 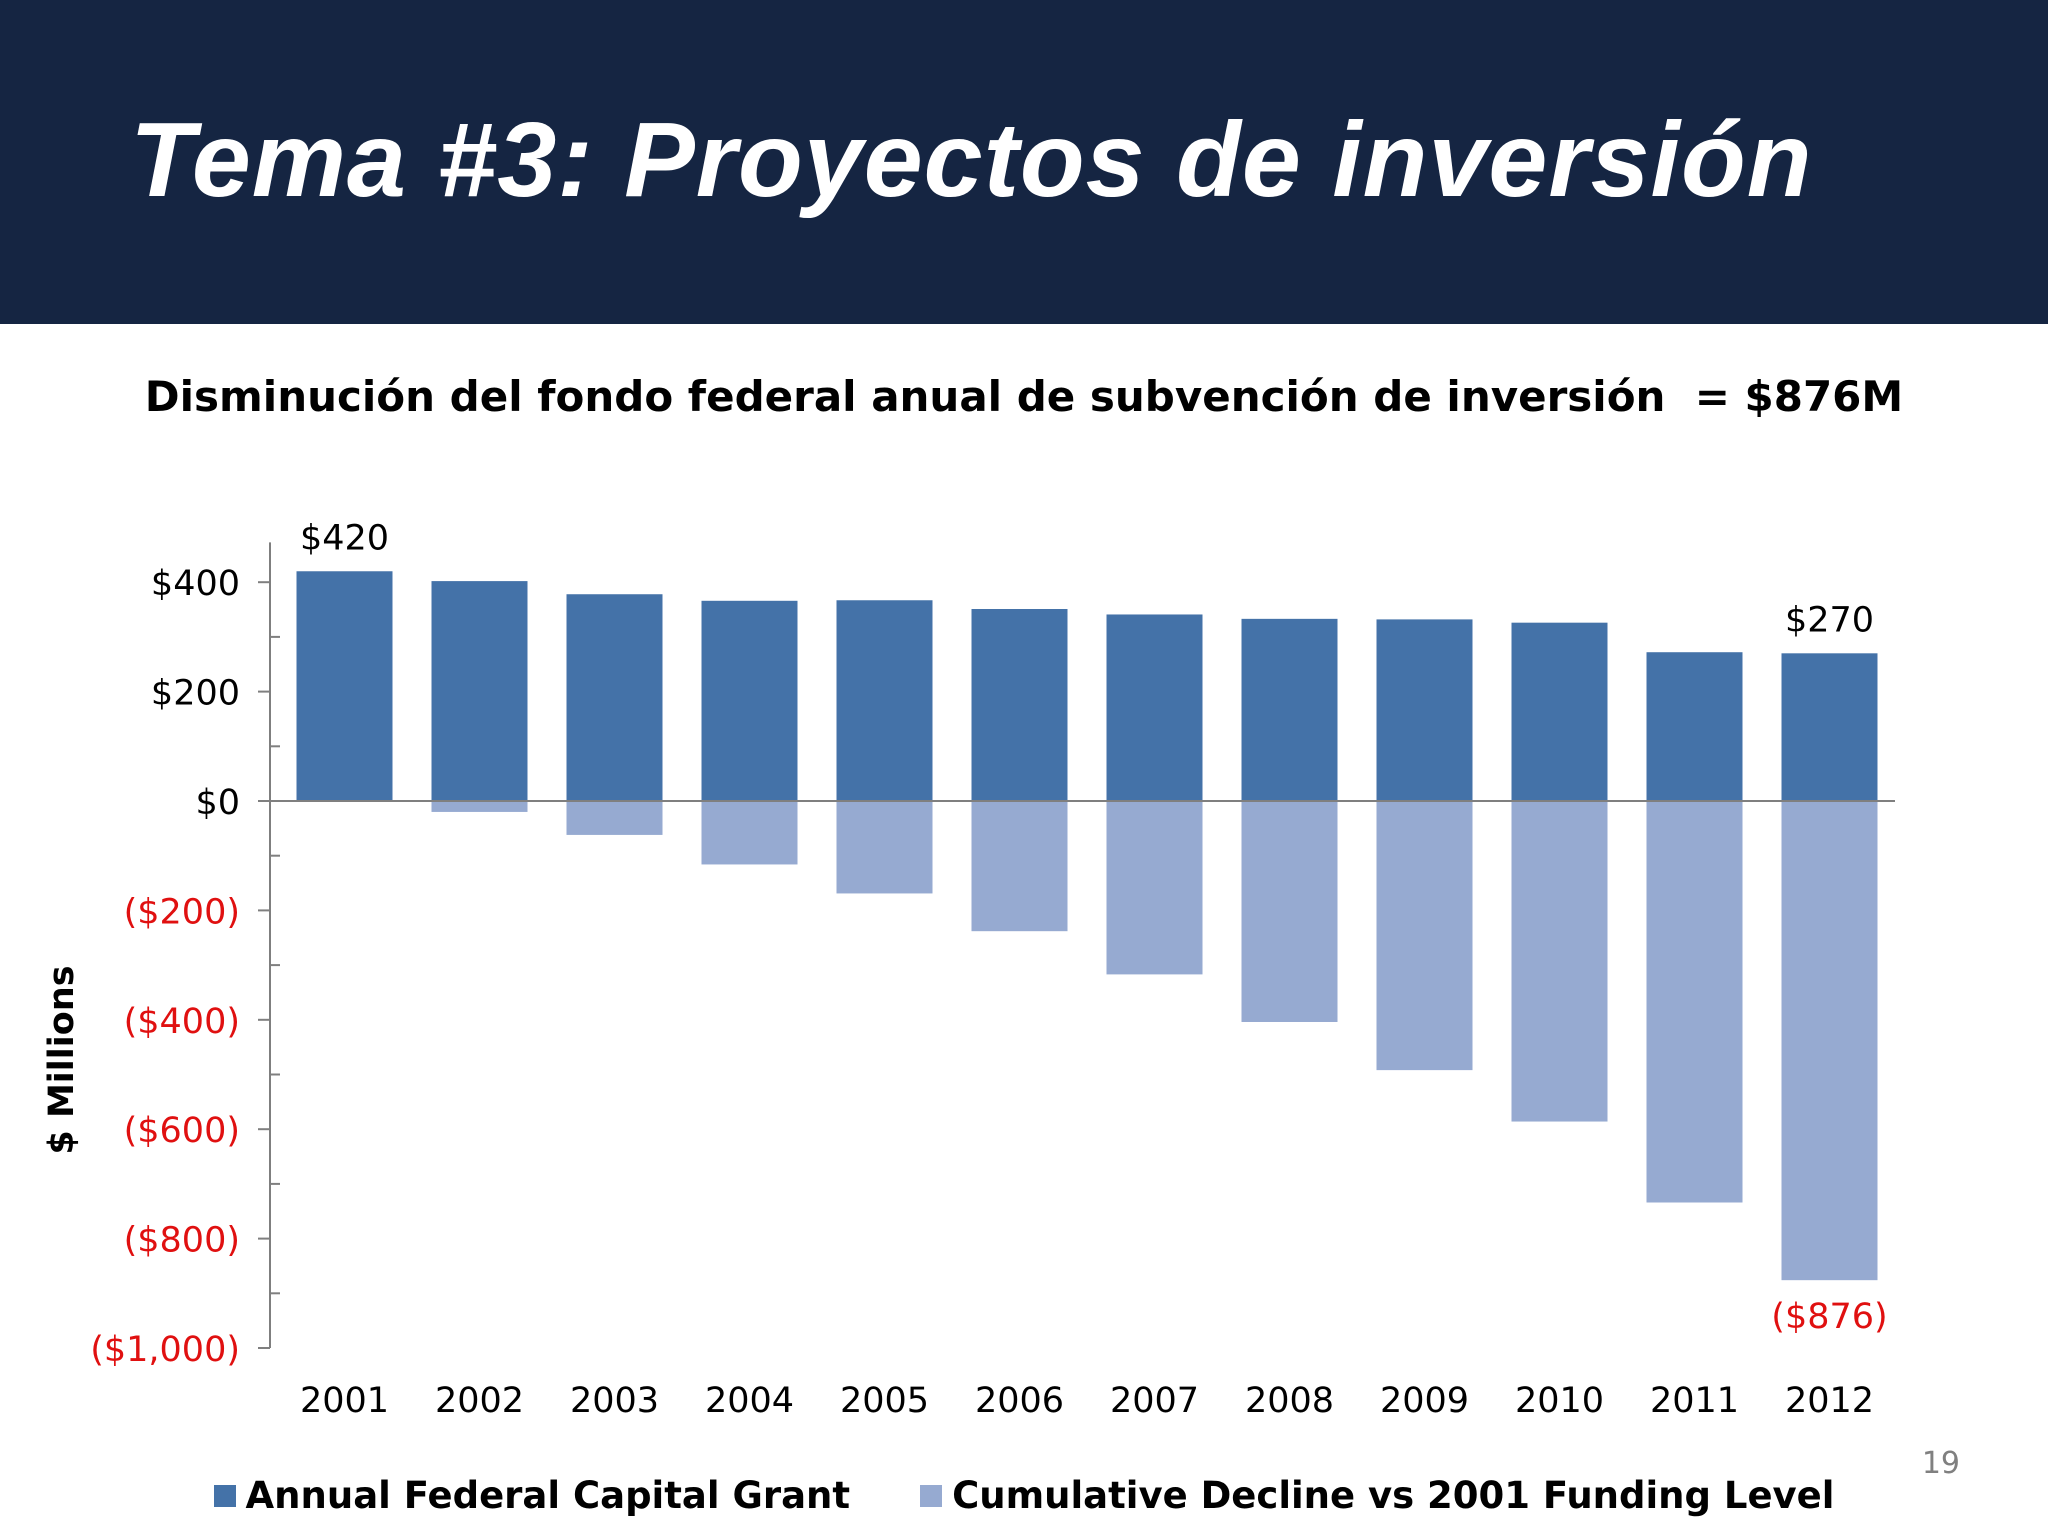 What do you see at coordinates (1829, 727) in the screenshot?
I see `grant-bar-2012` at bounding box center [1829, 727].